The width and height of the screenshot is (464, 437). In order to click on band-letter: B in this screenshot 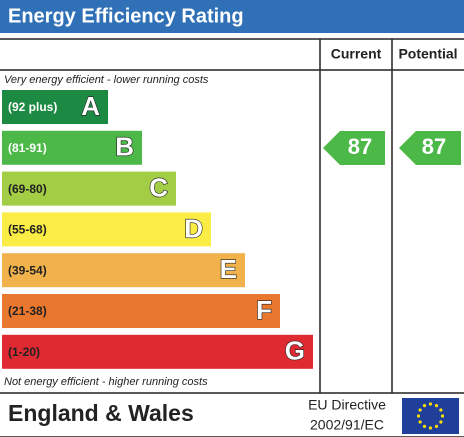, I will do `click(124, 147)`.